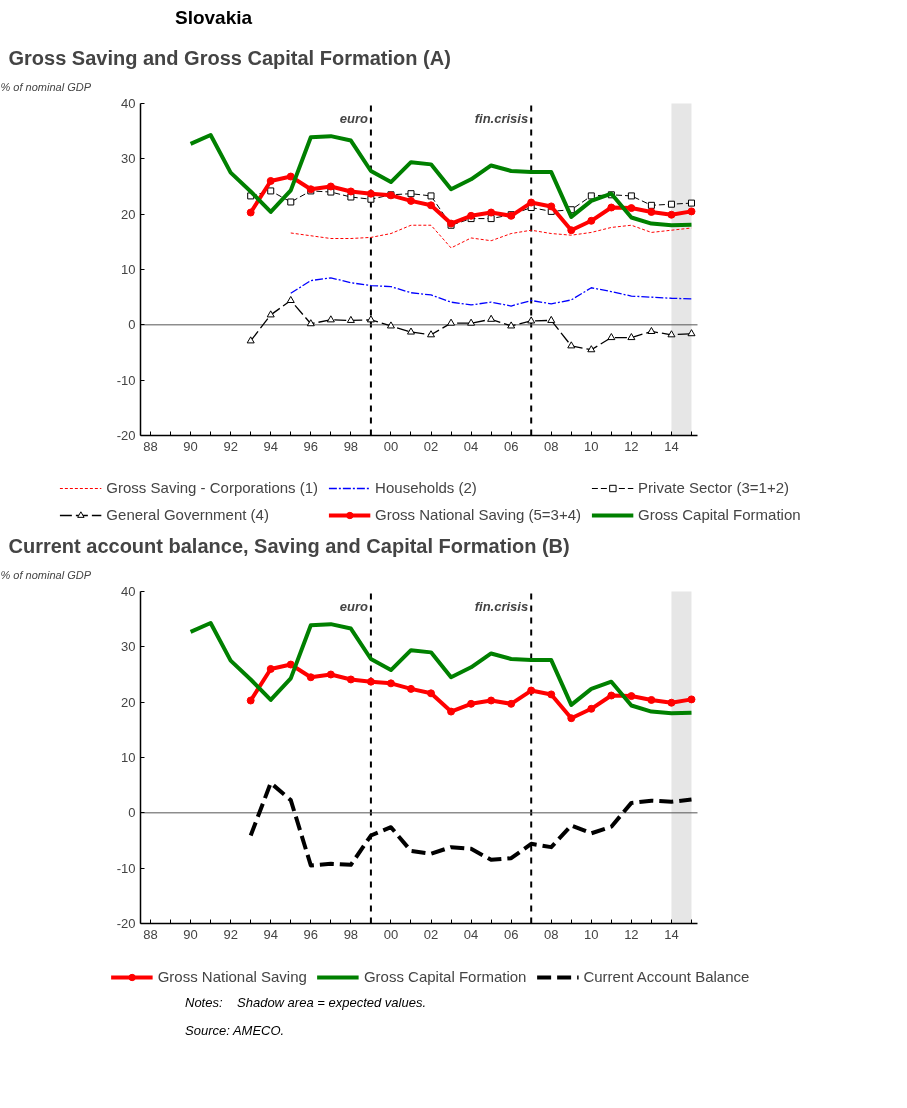 The width and height of the screenshot is (907, 1108). Describe the element at coordinates (187, 514) in the screenshot. I see `legend-label: General Government (4)` at that location.